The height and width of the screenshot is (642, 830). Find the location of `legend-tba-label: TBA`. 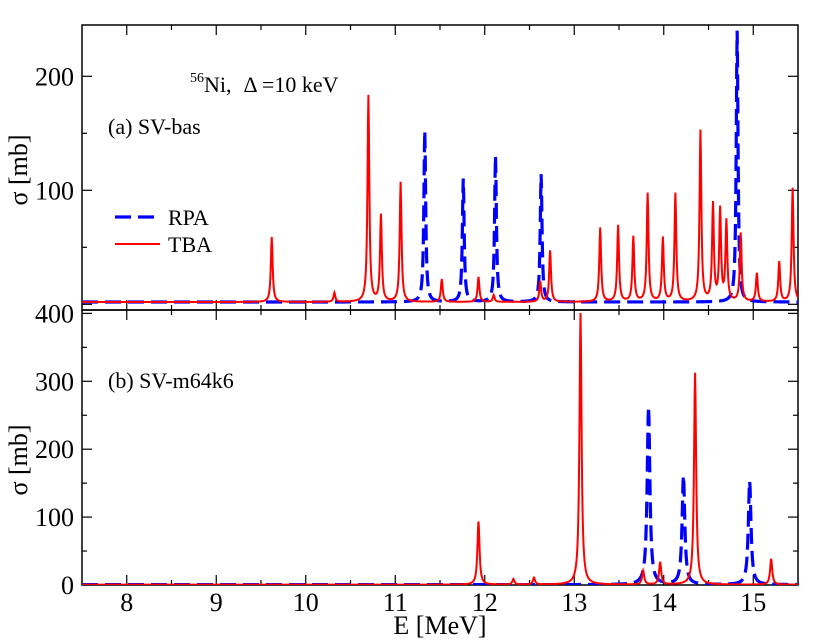

legend-tba-label: TBA is located at coordinates (190, 244).